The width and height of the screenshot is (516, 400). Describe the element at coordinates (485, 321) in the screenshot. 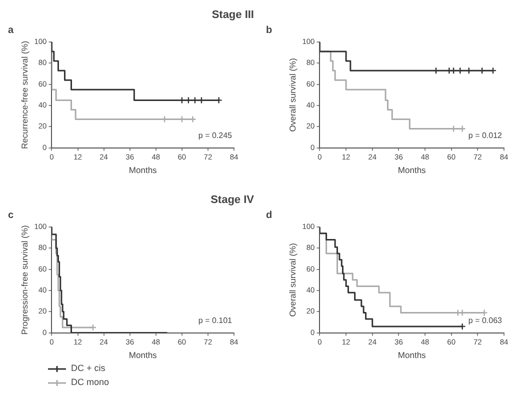

I see `annotation: p = 0.063` at that location.